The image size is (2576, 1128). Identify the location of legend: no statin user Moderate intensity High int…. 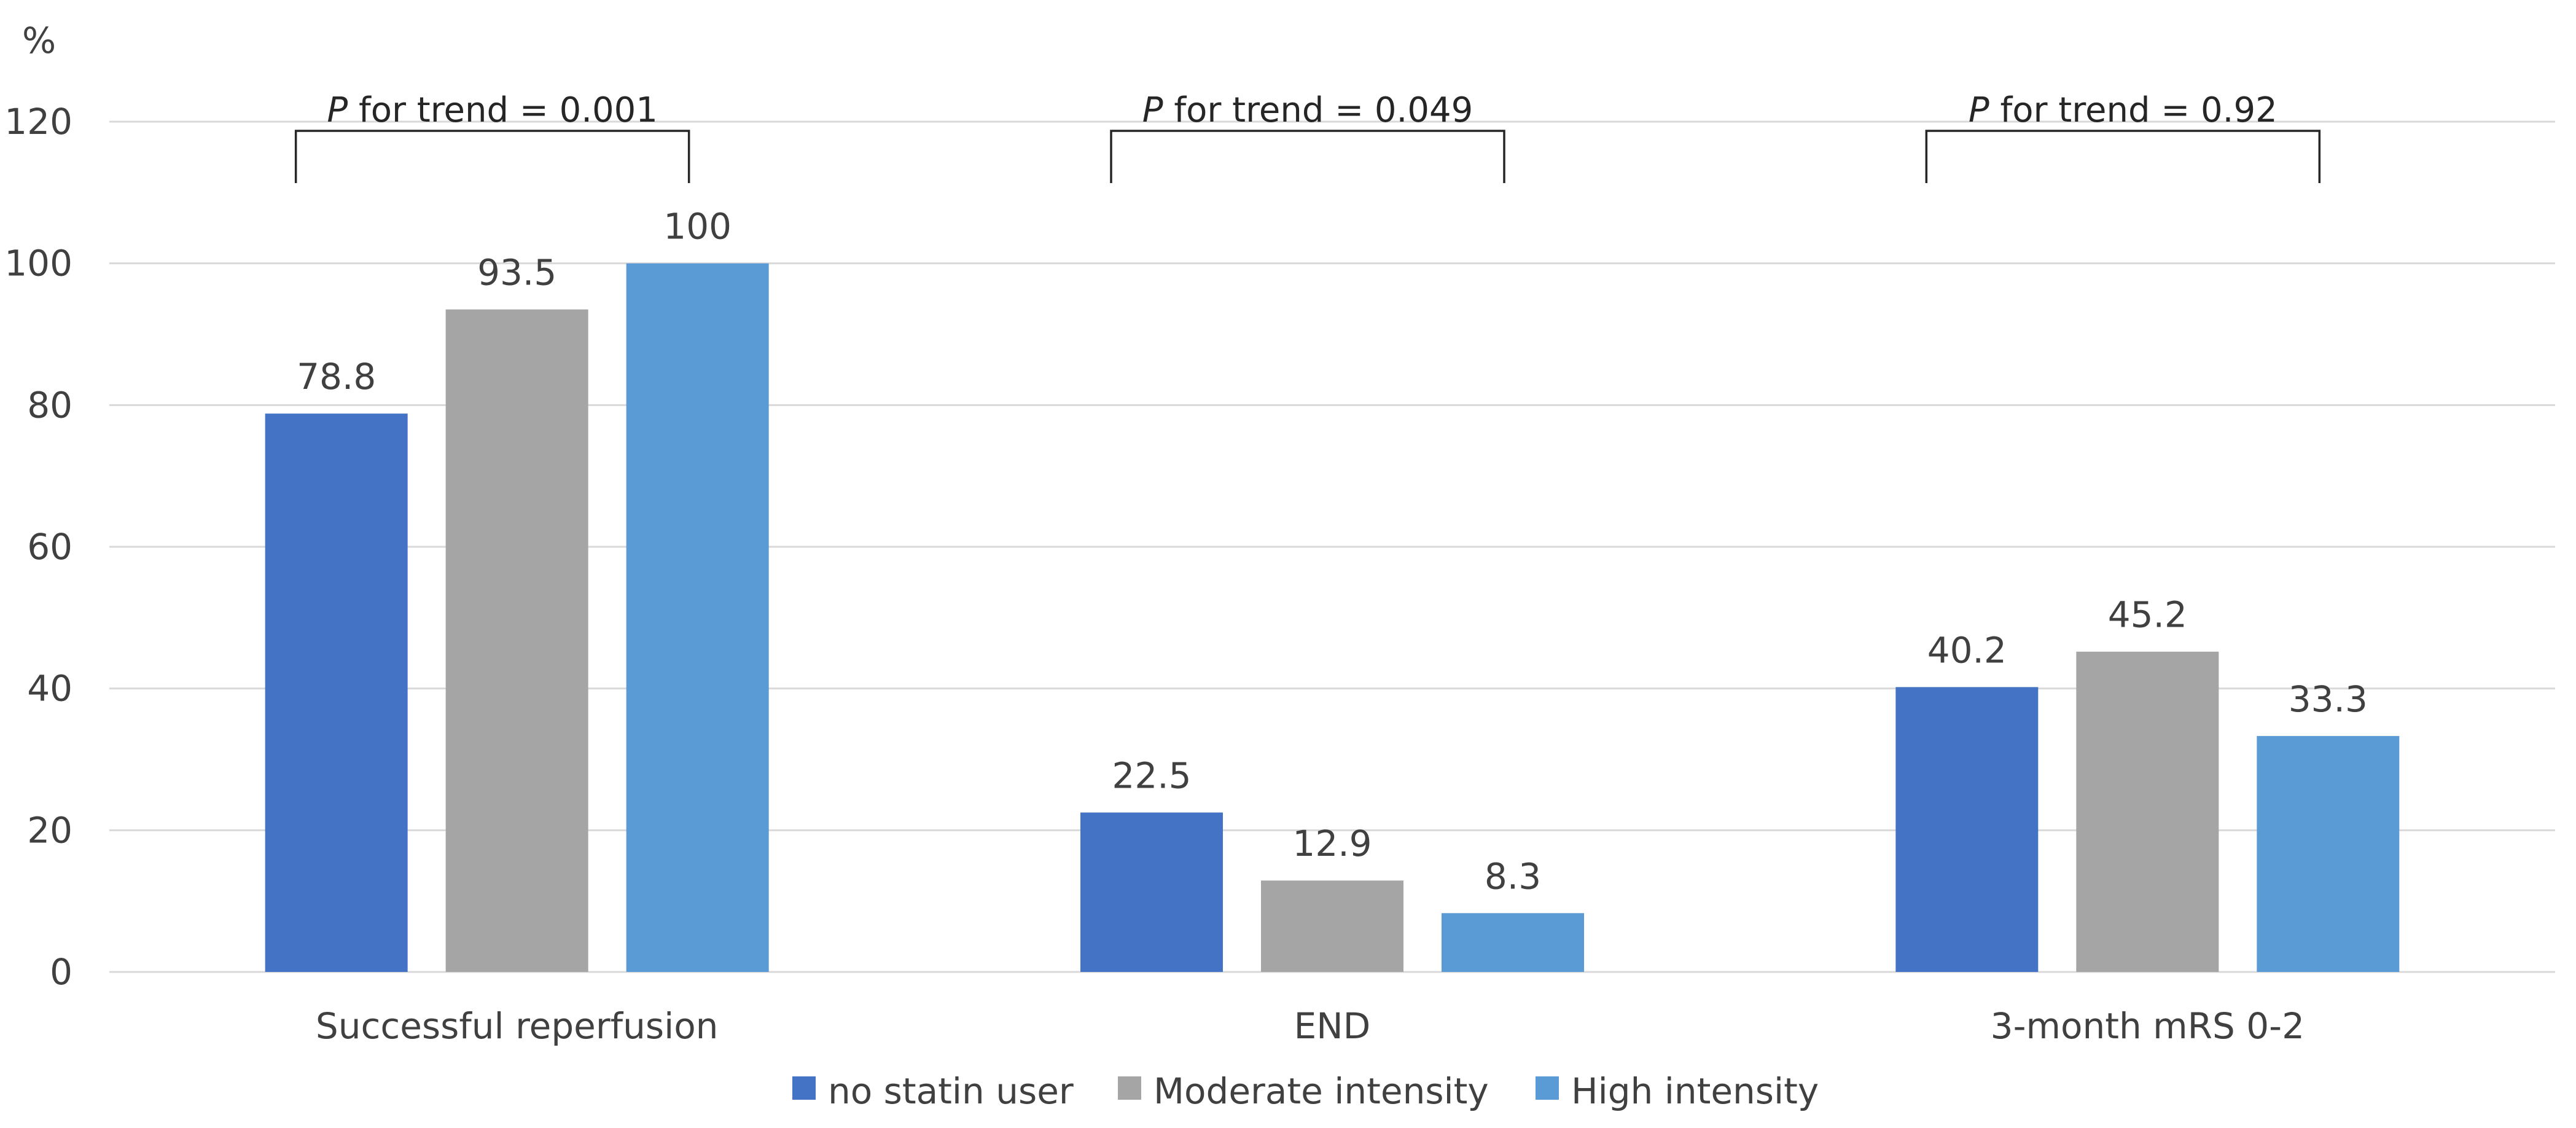
(1305, 1091).